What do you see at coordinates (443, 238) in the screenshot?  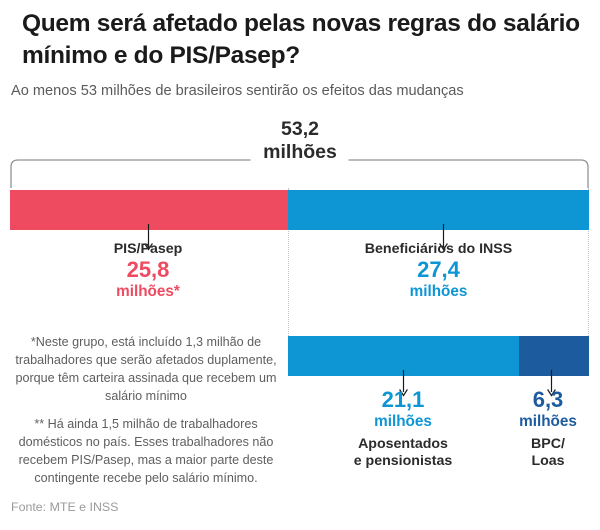 I see `arrow-down-icon-inss` at bounding box center [443, 238].